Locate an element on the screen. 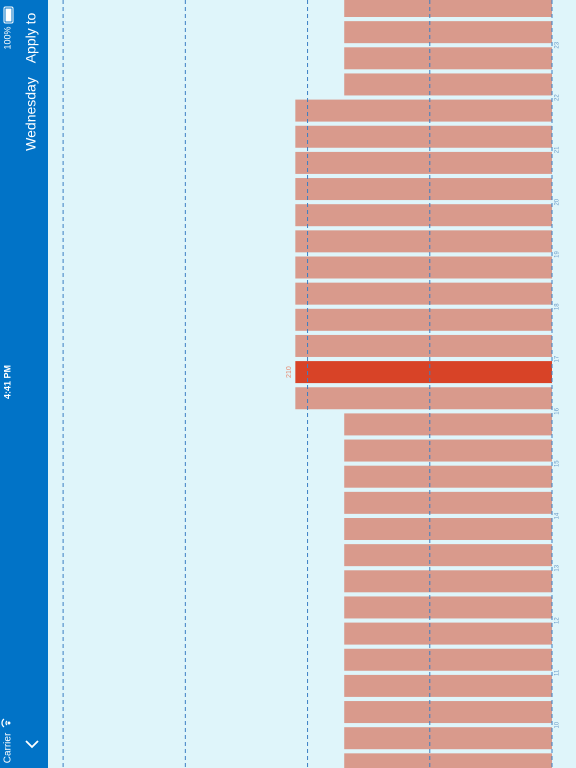  hour-label: 14 is located at coordinates (558, 515).